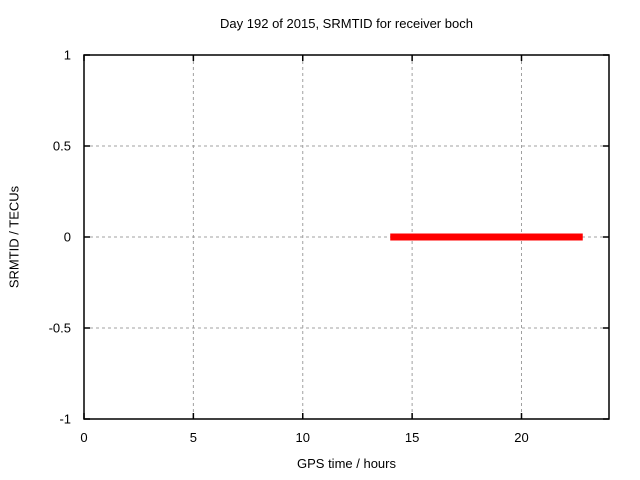 This screenshot has width=640, height=480. What do you see at coordinates (60, 328) in the screenshot?
I see `y-tick-label: -0.5` at bounding box center [60, 328].